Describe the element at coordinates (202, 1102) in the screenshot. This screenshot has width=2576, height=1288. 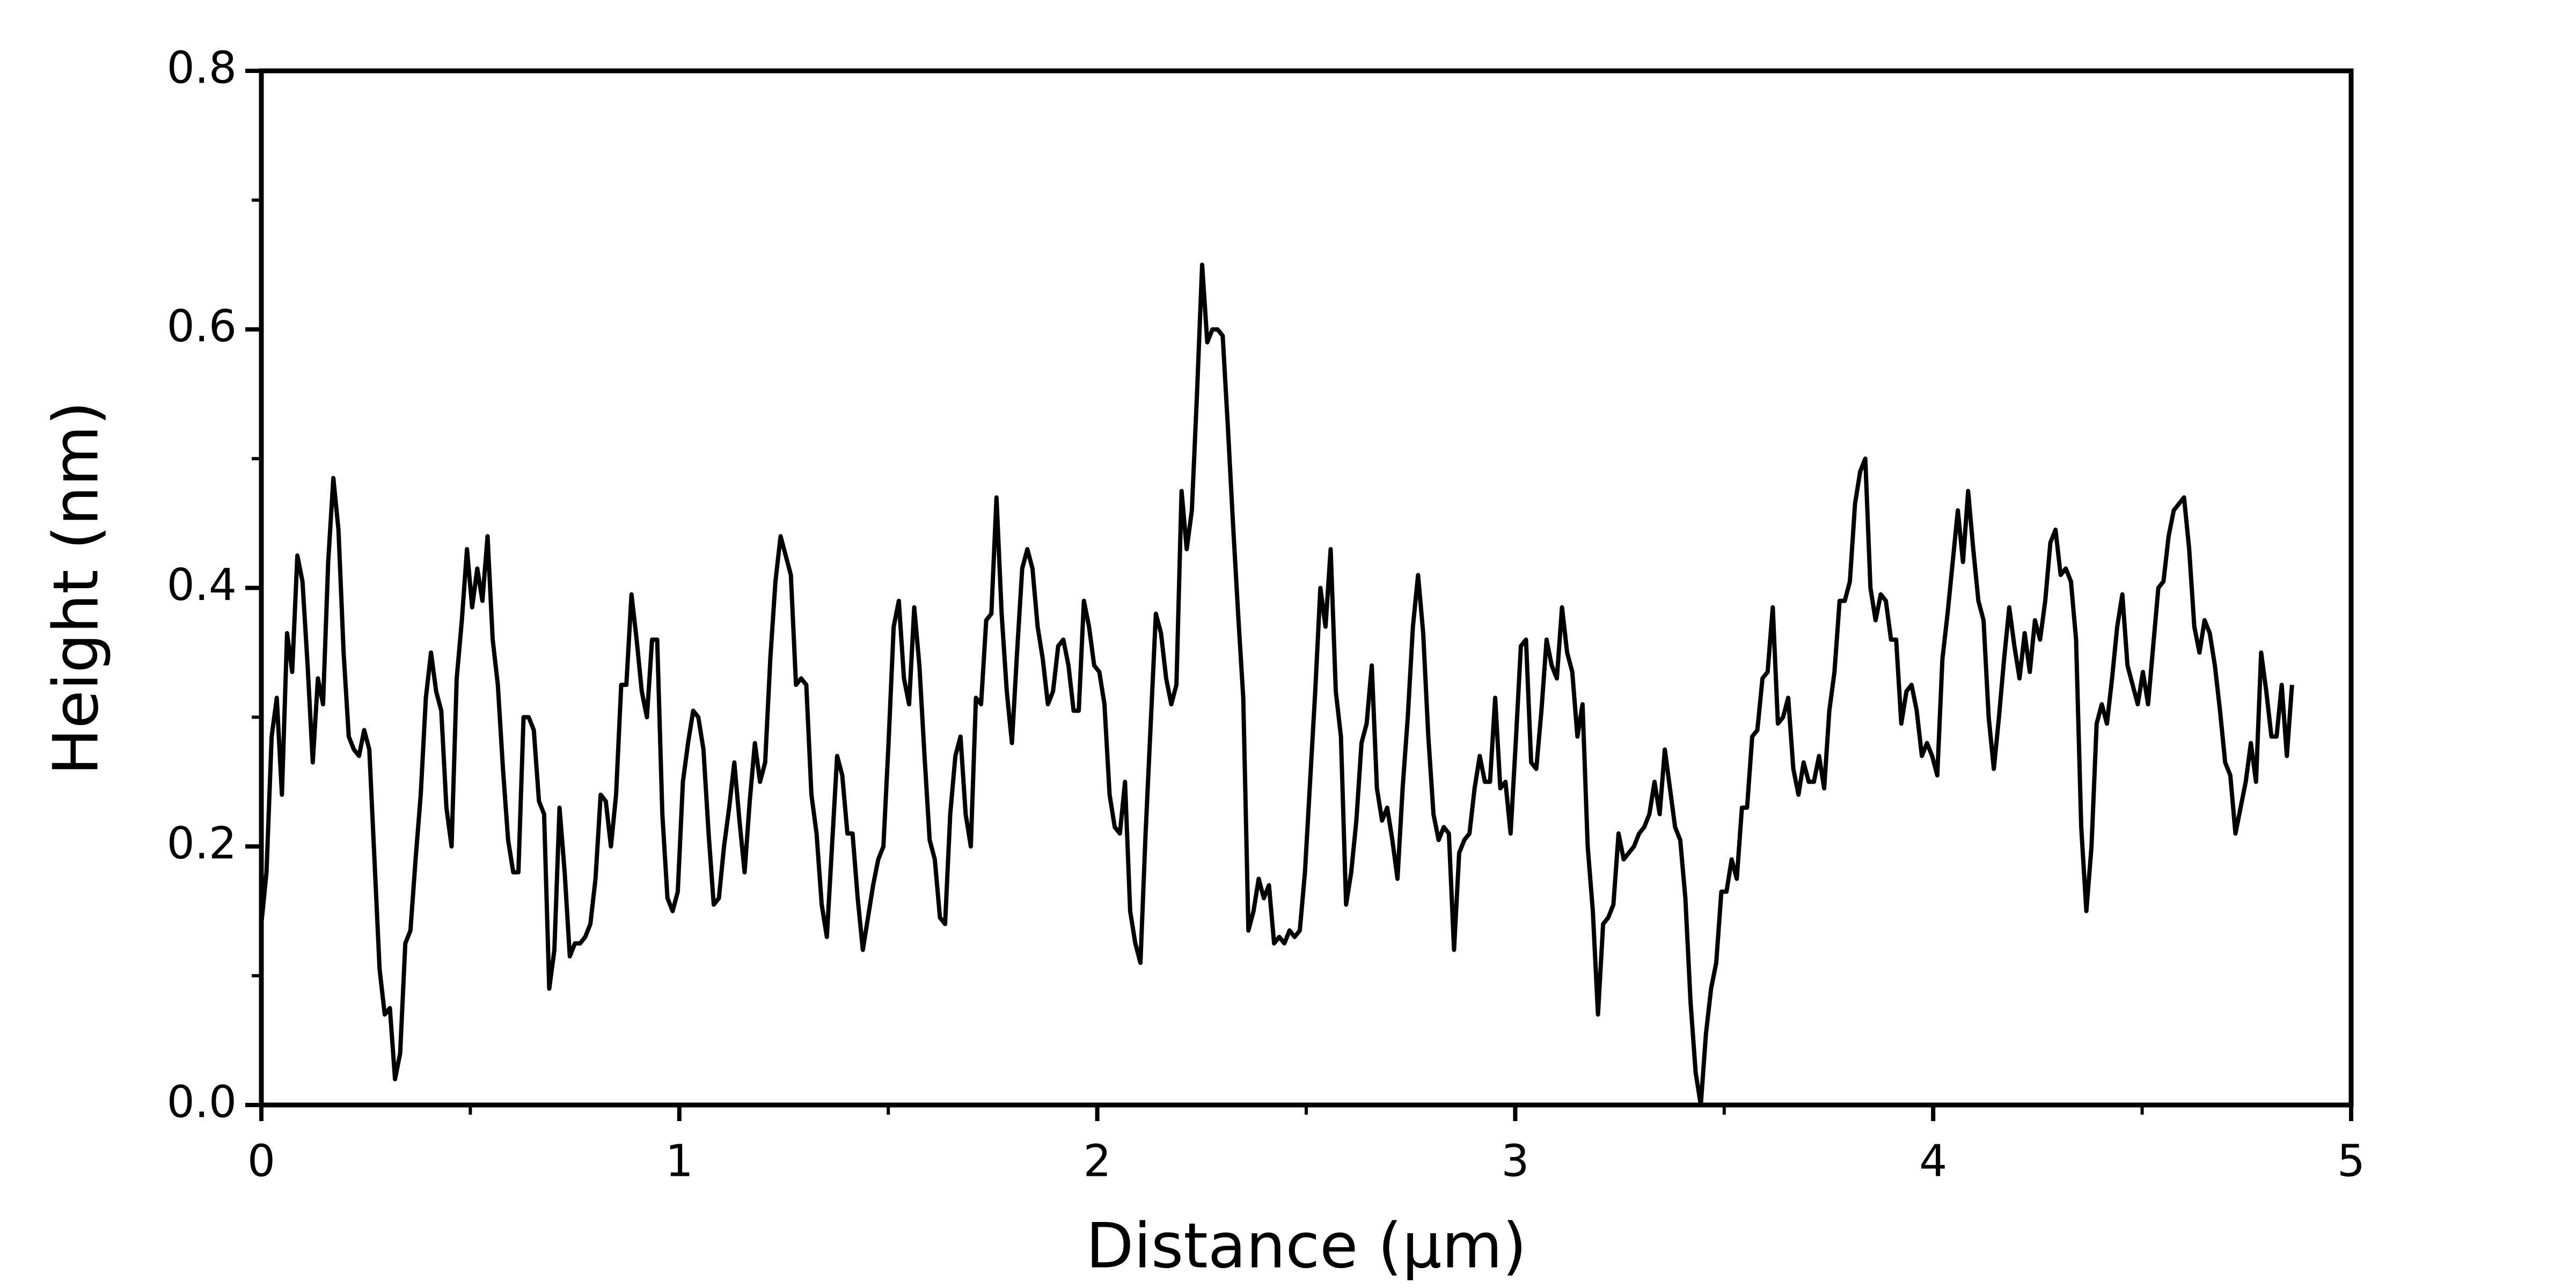
I see `y-tick-label: 0.0` at that location.